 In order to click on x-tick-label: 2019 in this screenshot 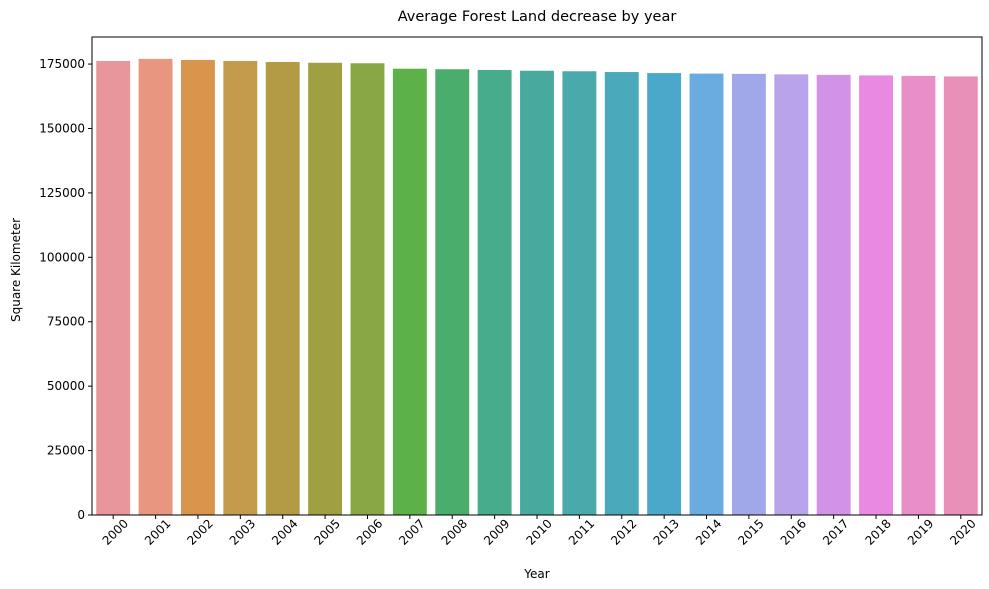, I will do `click(920, 531)`.